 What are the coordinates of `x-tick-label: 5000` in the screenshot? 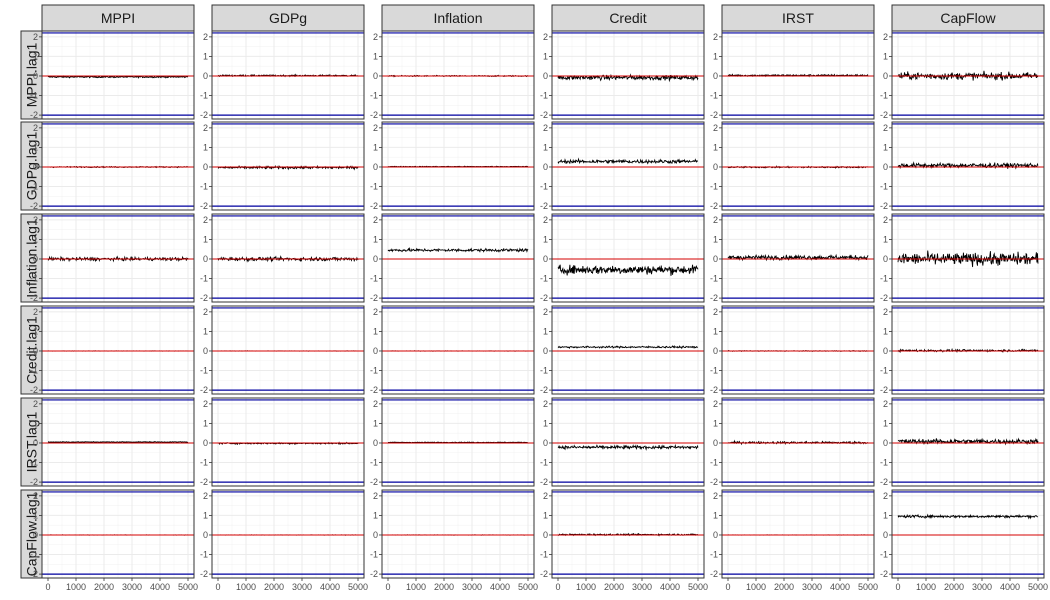 It's located at (358, 587).